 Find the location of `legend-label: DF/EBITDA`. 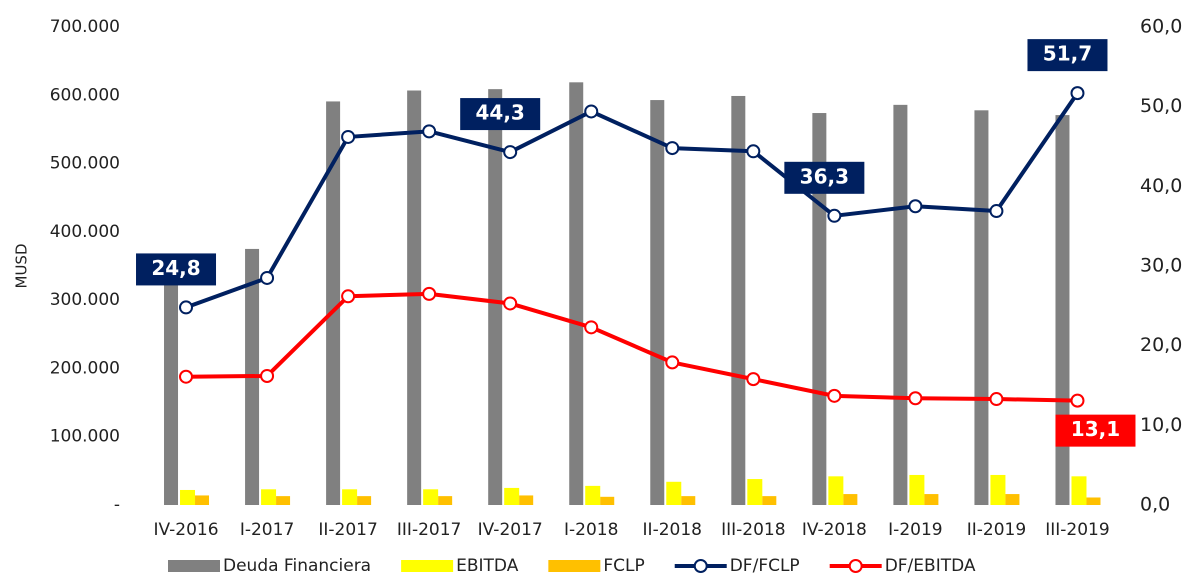

legend-label: DF/EBITDA is located at coordinates (930, 566).